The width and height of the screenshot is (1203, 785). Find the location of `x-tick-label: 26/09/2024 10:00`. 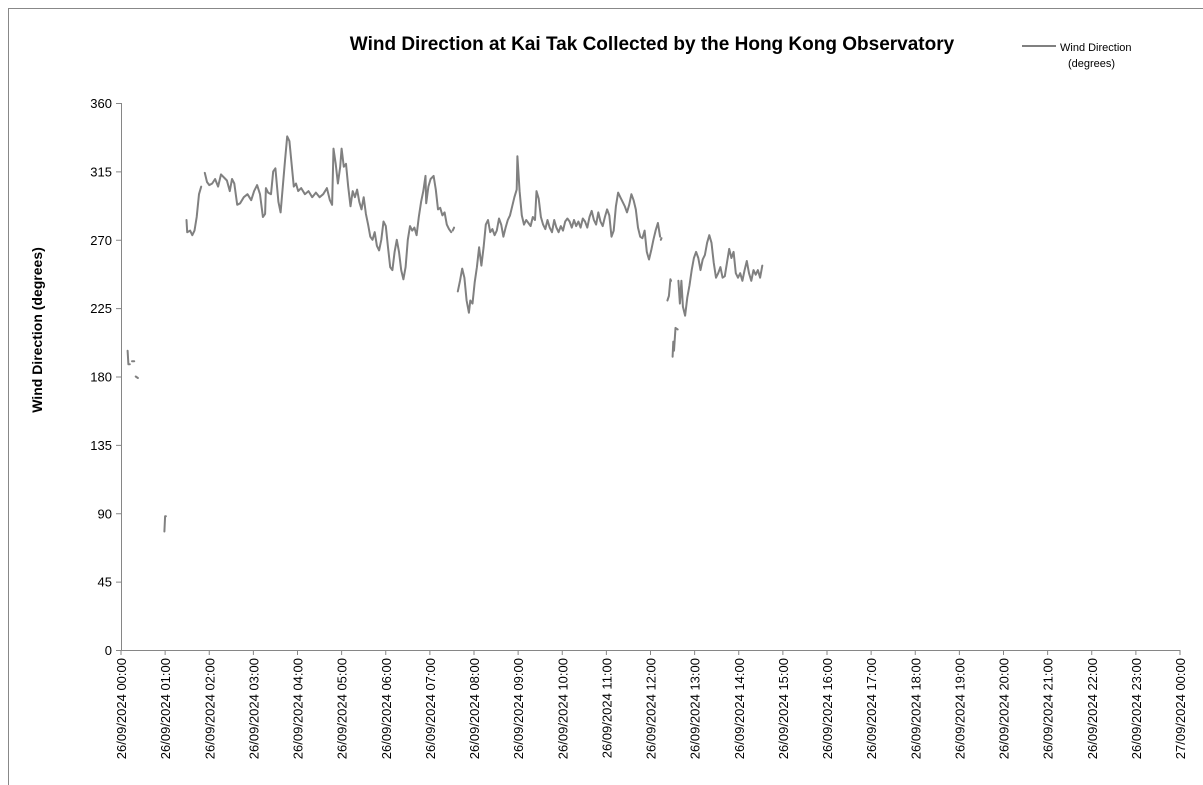

x-tick-label: 26/09/2024 10:00 is located at coordinates (562, 708).